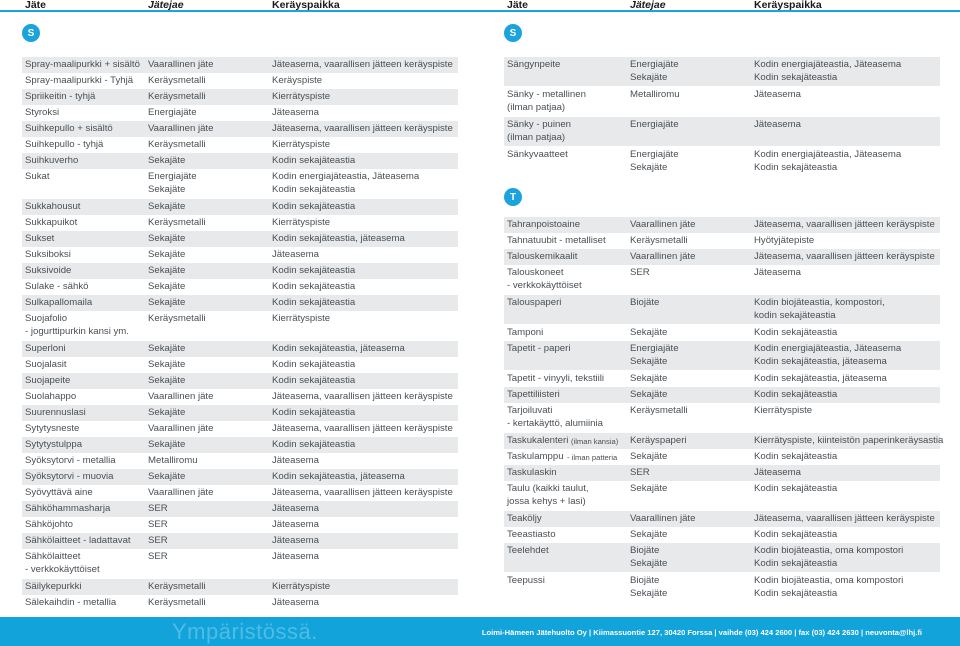  What do you see at coordinates (538, 440) in the screenshot?
I see `item-name: Taskukalenteri` at bounding box center [538, 440].